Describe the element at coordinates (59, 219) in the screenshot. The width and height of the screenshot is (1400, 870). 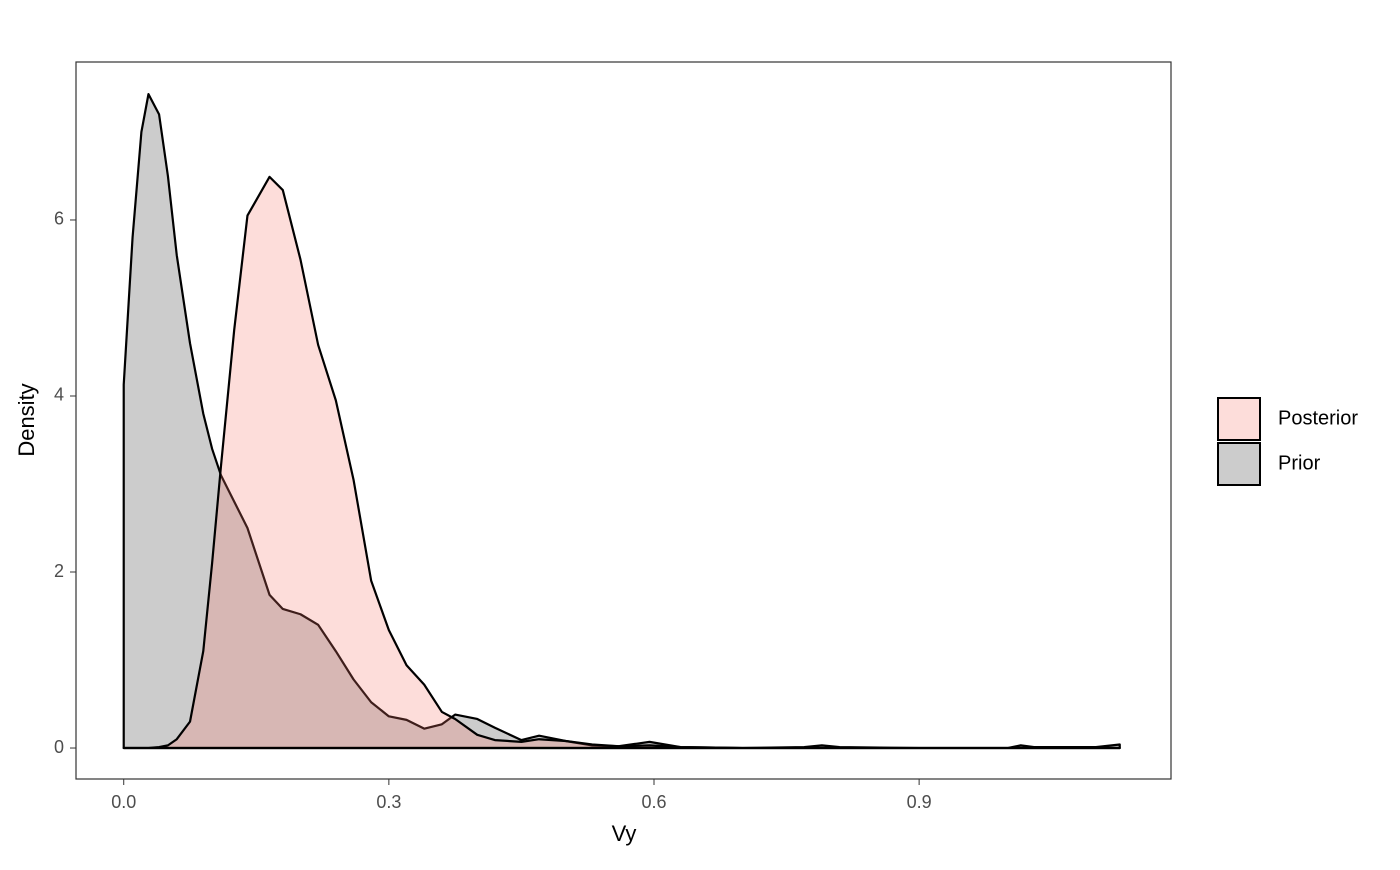
I see `y-tick-label: 6` at that location.